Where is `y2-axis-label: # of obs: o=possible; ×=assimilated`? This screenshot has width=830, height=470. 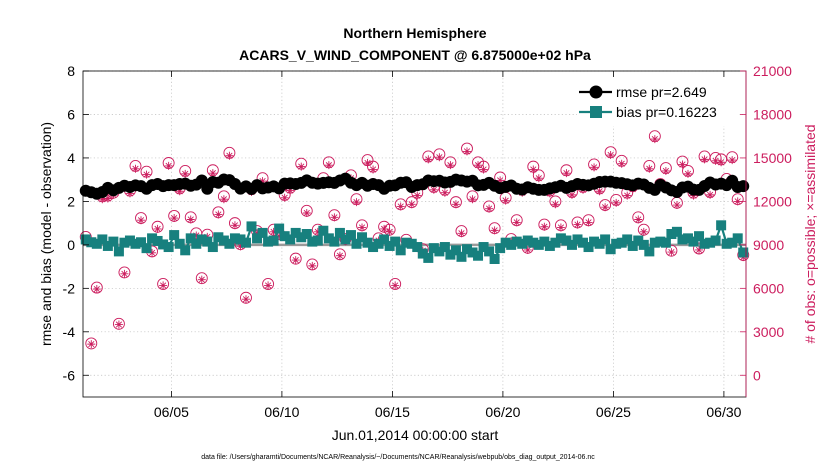
y2-axis-label: # of obs: o=possible; ×=assimilated is located at coordinates (810, 233).